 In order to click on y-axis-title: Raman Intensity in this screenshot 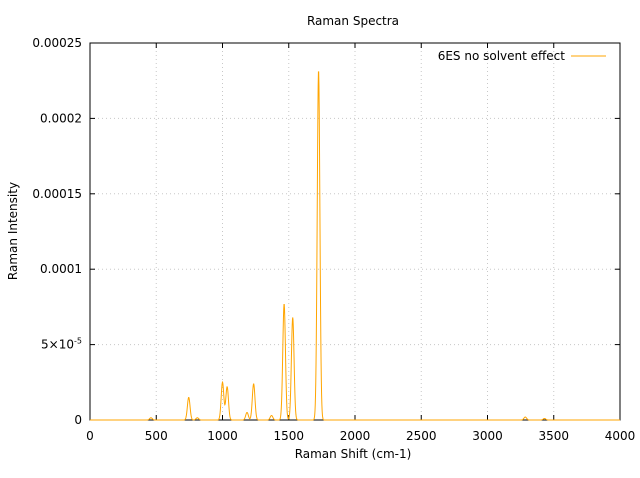, I will do `click(13, 231)`.